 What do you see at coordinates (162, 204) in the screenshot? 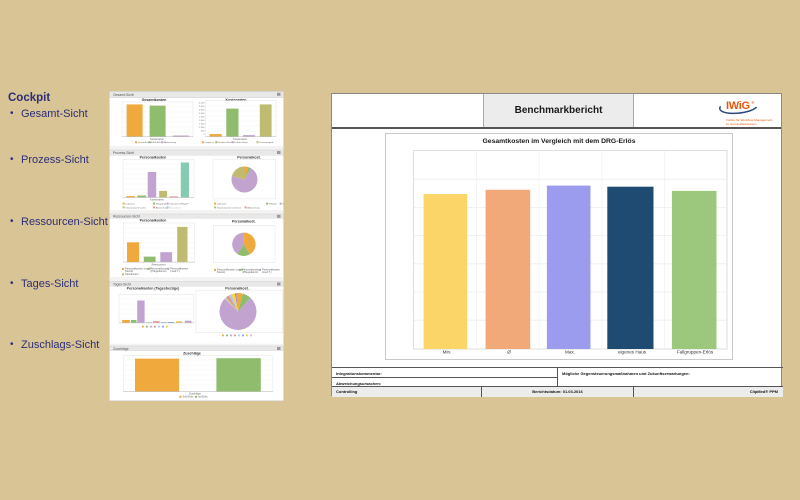
I see `svg-text: Pflegekräfte` at bounding box center [162, 204].